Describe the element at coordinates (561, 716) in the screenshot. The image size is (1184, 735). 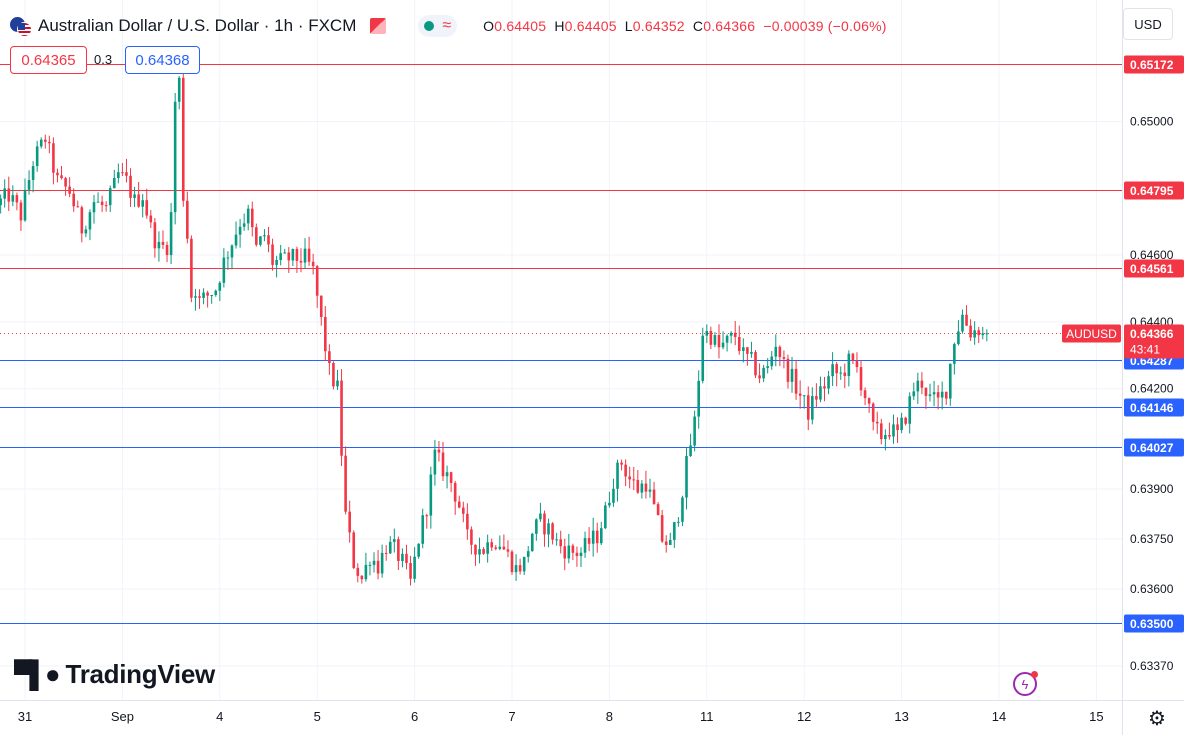
I see `time-axis-labels: 31 Sep 4 5 6 7 8 11 12 13 14 15` at that location.